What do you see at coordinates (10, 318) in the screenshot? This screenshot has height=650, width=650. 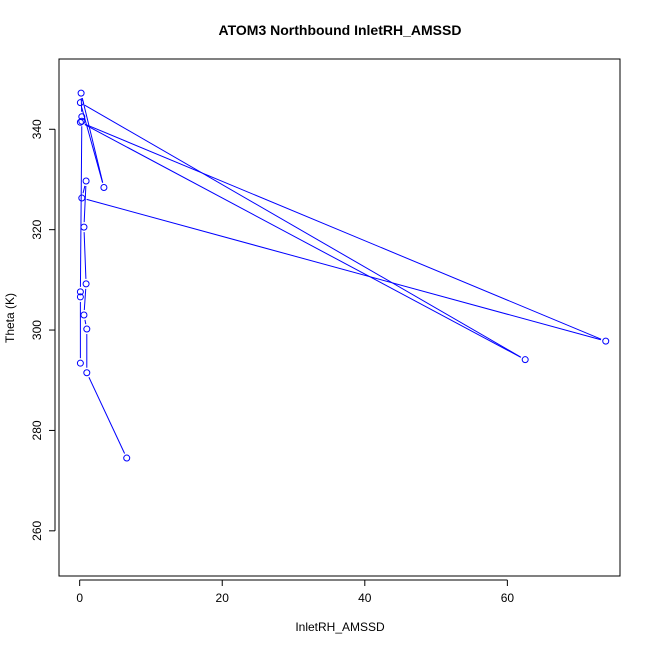 I see `y-axis-label: Theta (K)` at bounding box center [10, 318].